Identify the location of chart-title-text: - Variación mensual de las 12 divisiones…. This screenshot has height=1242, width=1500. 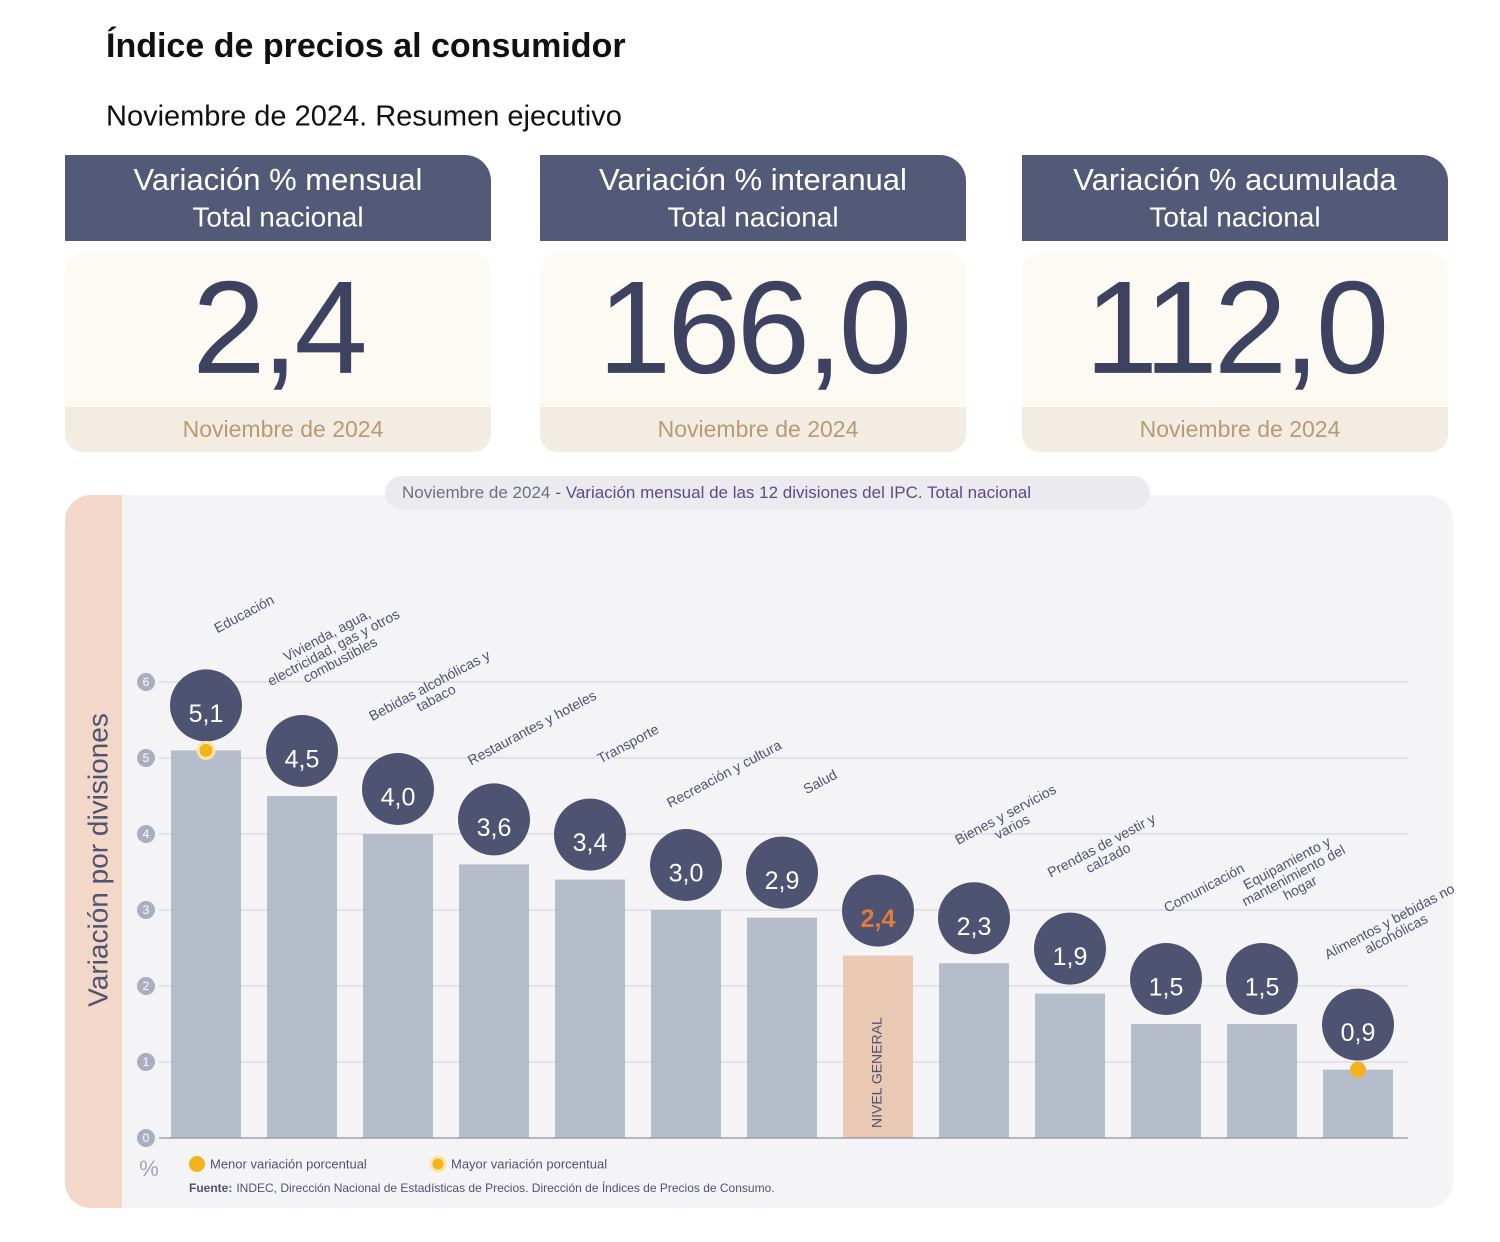
(793, 492).